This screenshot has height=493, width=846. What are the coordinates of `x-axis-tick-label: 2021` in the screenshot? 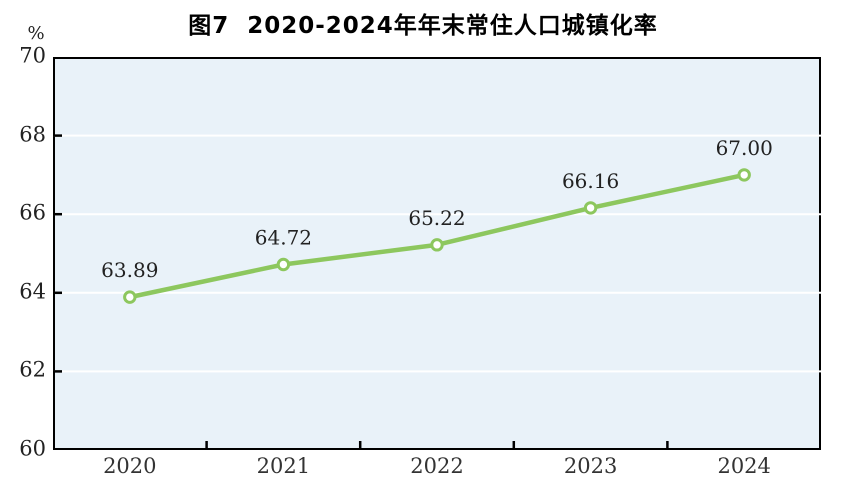 It's located at (283, 466).